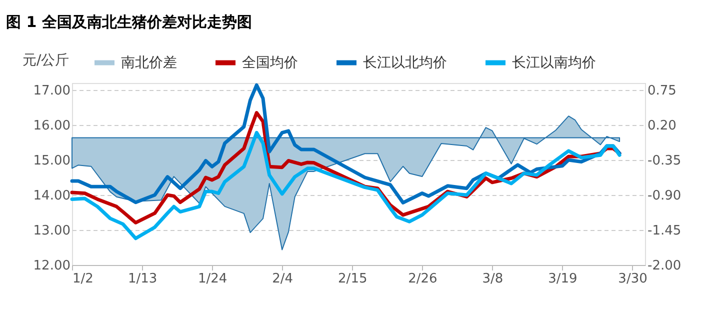  Describe the element at coordinates (213, 279) in the screenshot. I see `x-tick-label: 1/24` at that location.